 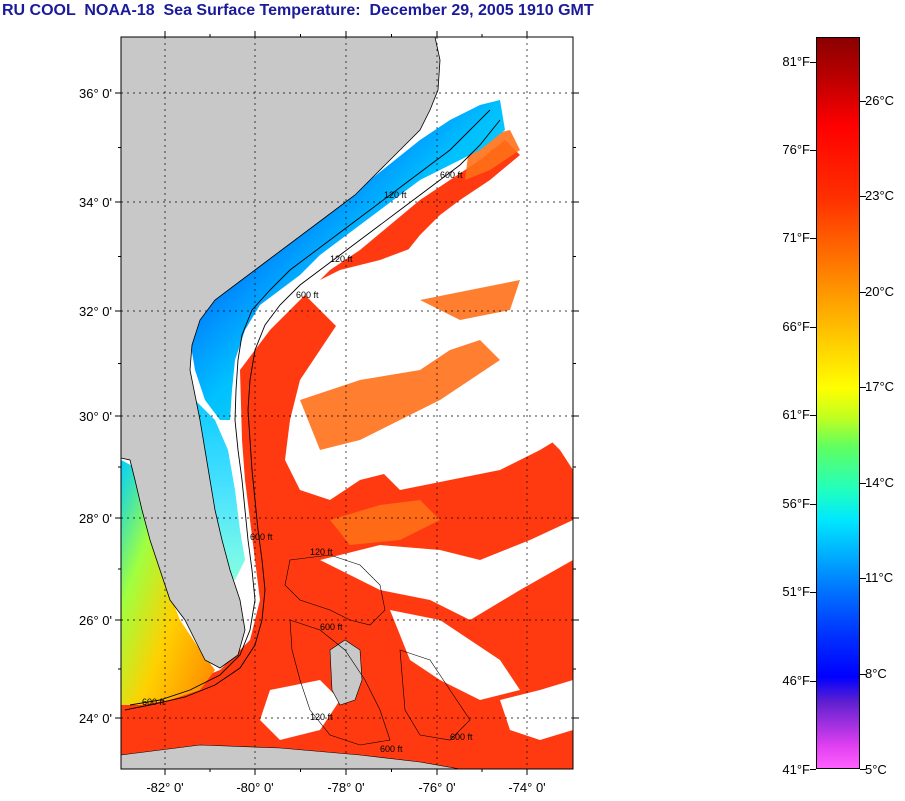 What do you see at coordinates (410, 337) in the screenshot?
I see `orange-patches` at bounding box center [410, 337].